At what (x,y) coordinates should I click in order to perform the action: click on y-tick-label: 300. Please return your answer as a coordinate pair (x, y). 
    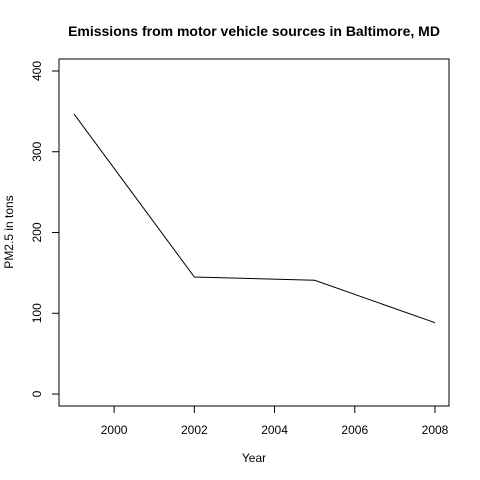
    Looking at the image, I should click on (37, 151).